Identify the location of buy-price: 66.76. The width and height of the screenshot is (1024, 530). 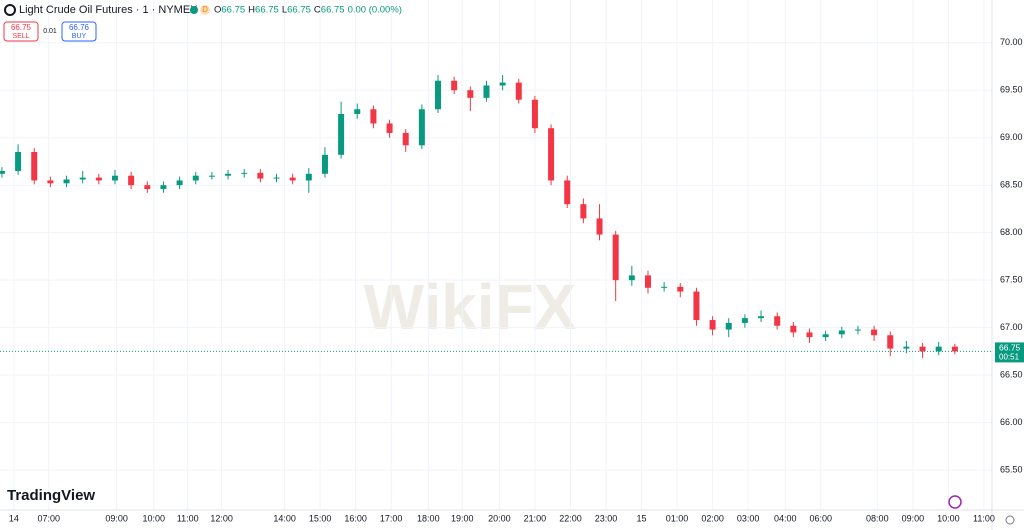
(79, 27).